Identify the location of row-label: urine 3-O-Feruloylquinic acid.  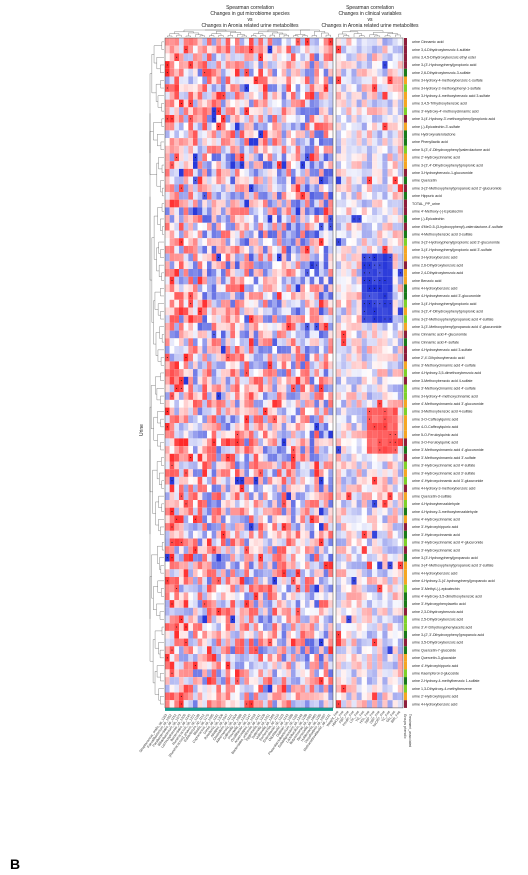
(435, 442).